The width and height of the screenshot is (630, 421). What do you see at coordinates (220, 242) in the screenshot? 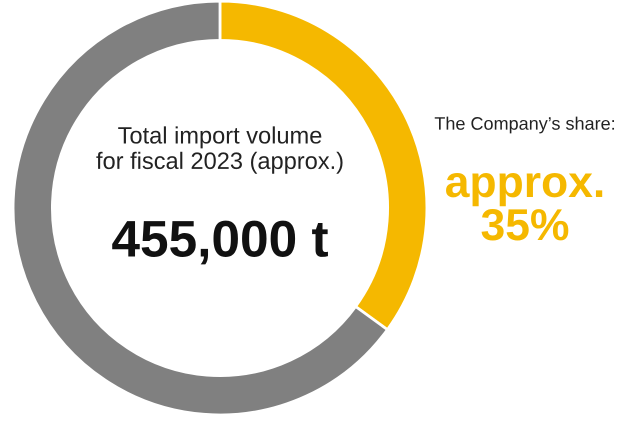
I see `text: 455,000 t` at bounding box center [220, 242].